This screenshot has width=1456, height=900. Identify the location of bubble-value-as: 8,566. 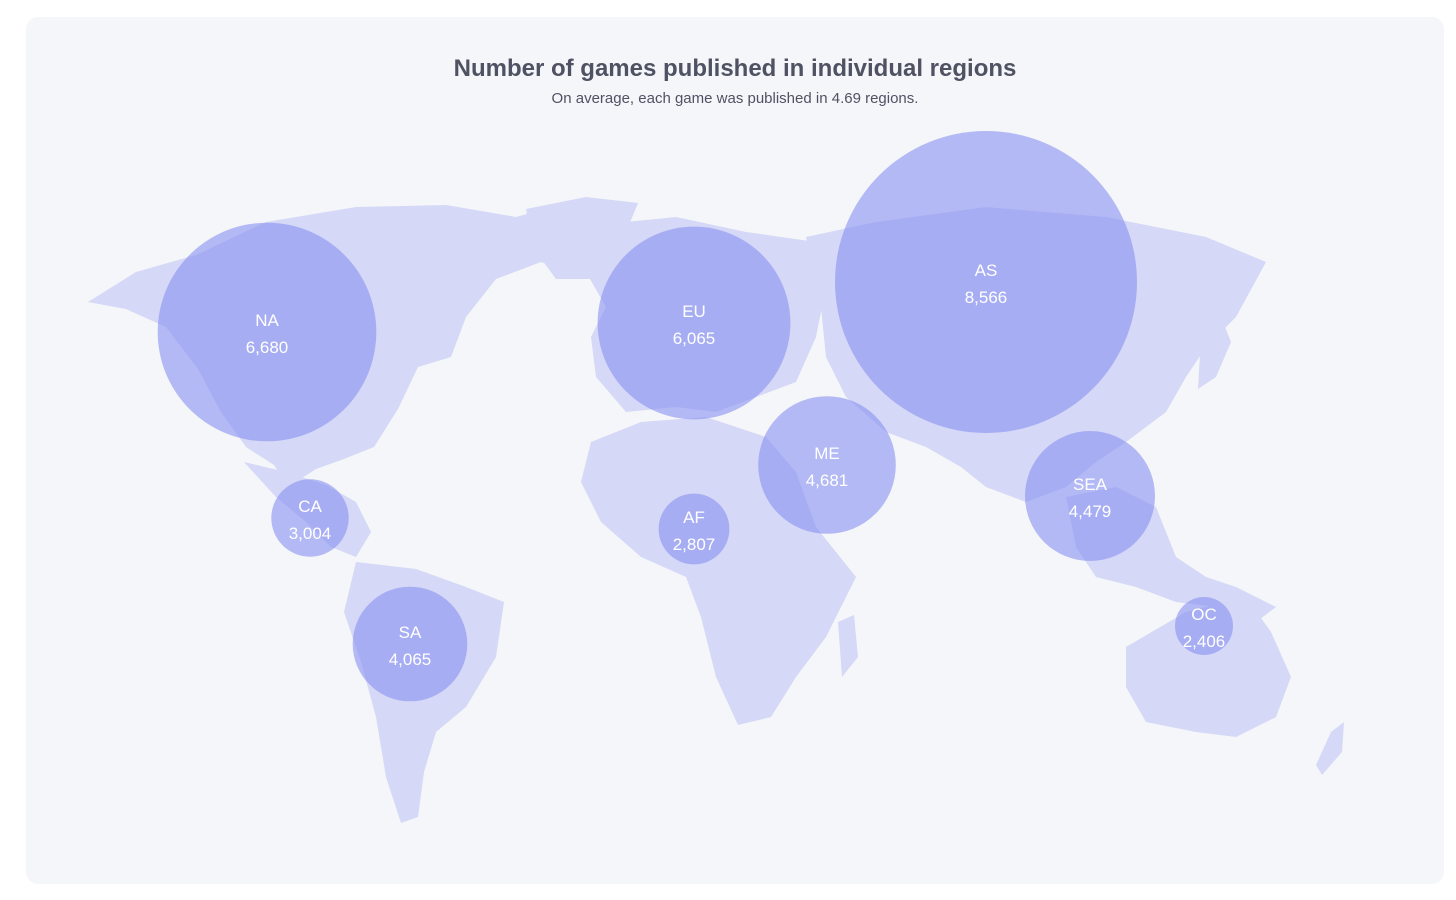
(986, 297).